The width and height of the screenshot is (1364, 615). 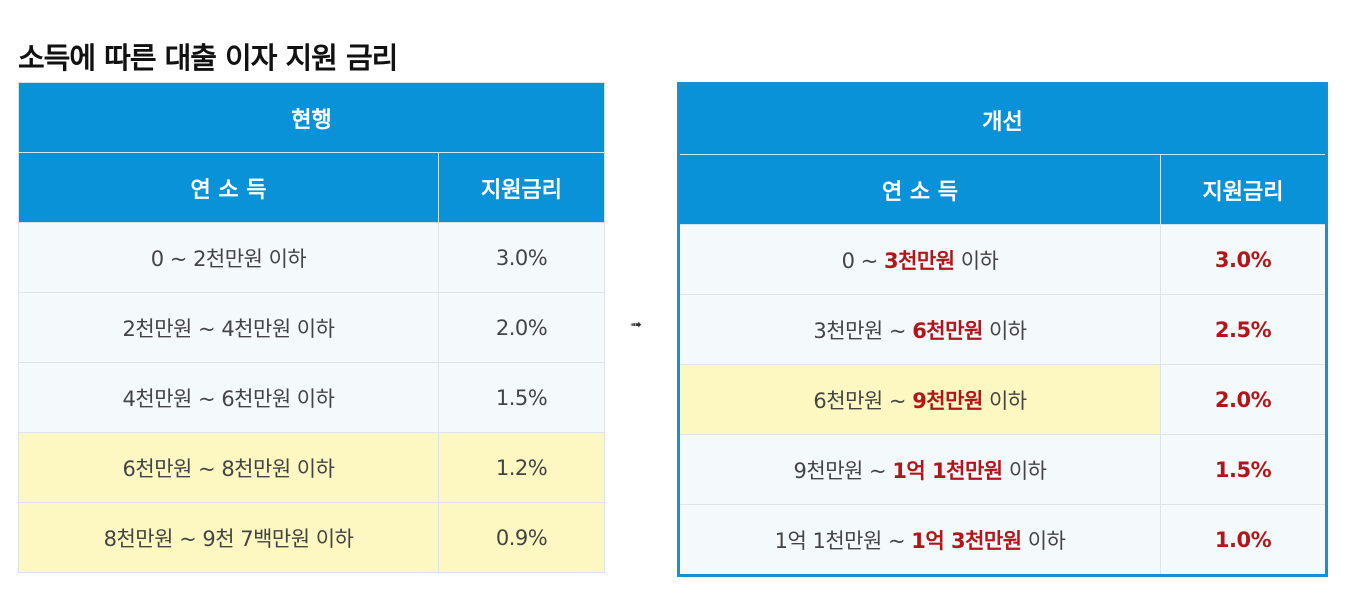 I want to click on income-cell: 8천만원 ~ 9천 7백만원 이하, so click(x=228, y=537).